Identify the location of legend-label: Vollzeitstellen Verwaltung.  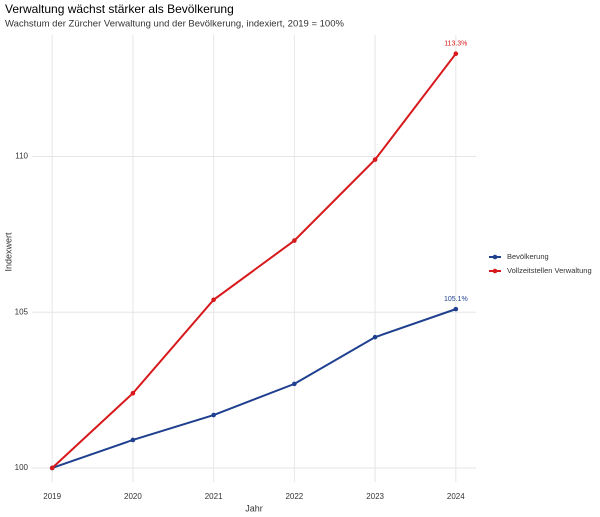
(549, 270).